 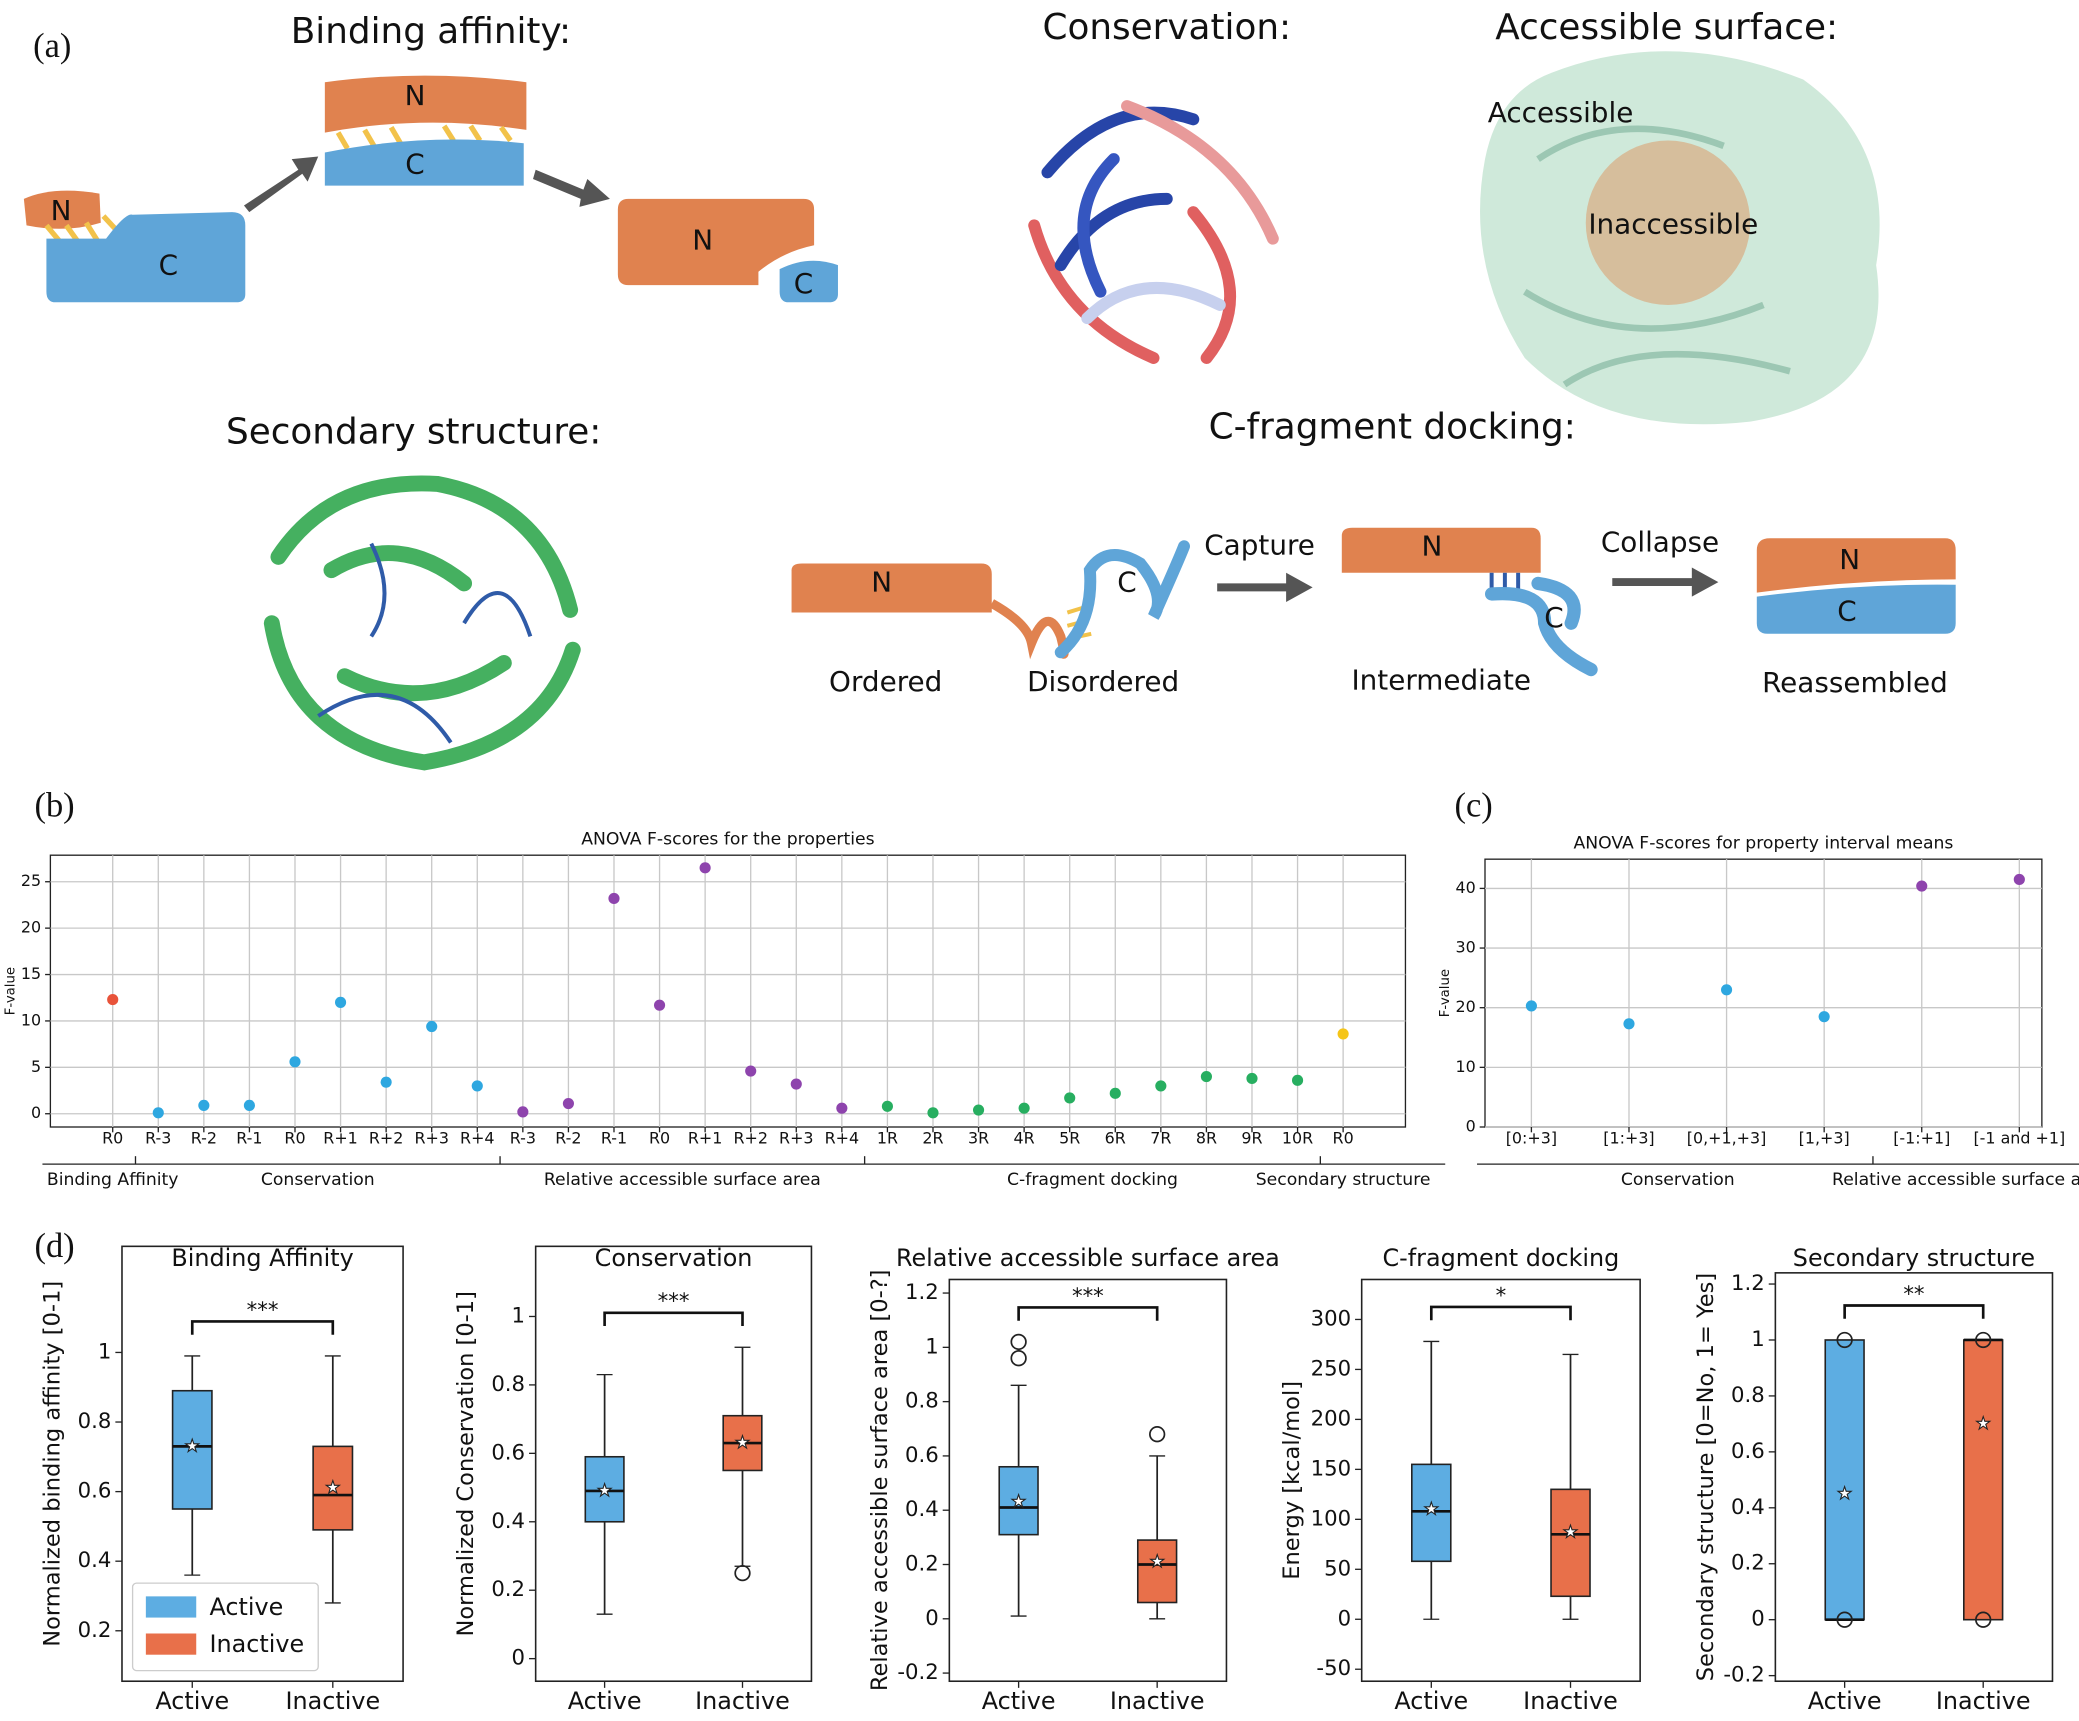 I want to click on group-label: Relative accessible surface area, so click(x=682, y=1180).